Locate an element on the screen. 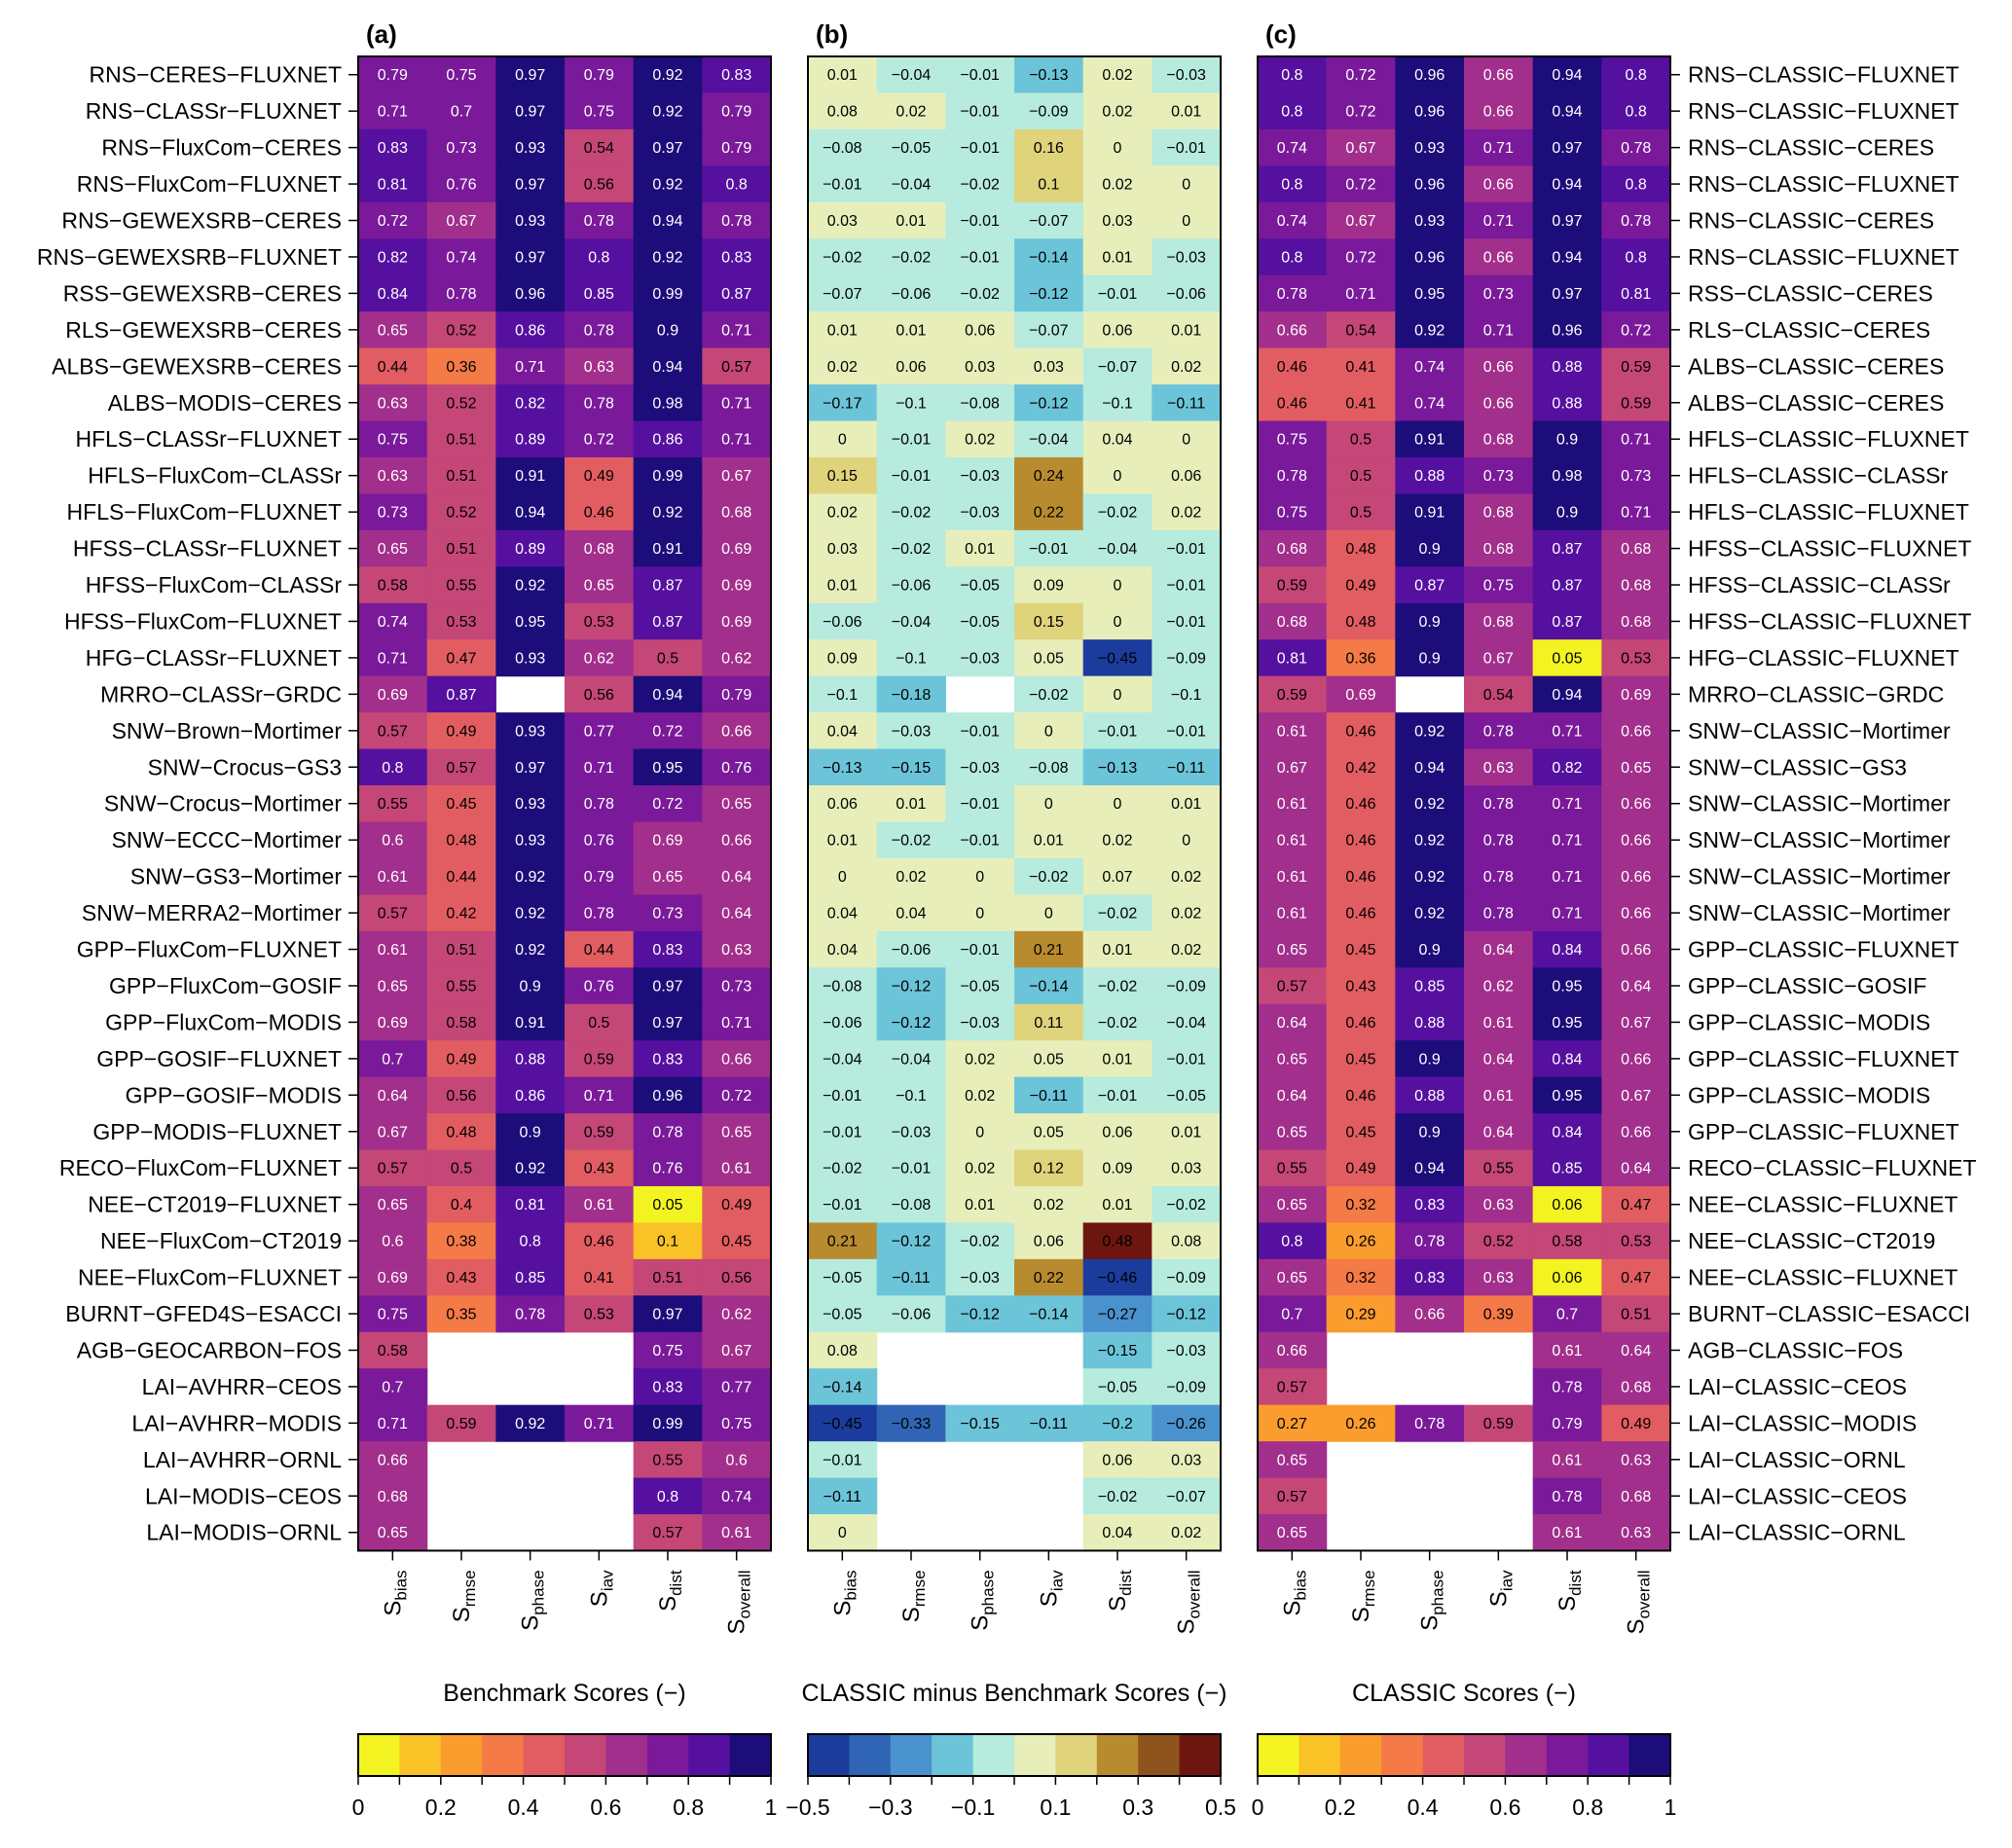 This screenshot has height=1848, width=2012. column-label: Srmse is located at coordinates (914, 1596).